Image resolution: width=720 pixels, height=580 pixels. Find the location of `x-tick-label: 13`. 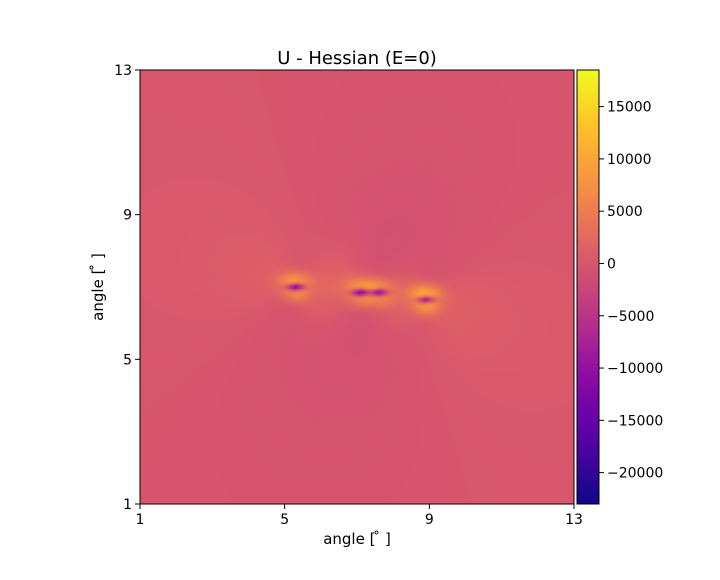

x-tick-label: 13 is located at coordinates (574, 520).